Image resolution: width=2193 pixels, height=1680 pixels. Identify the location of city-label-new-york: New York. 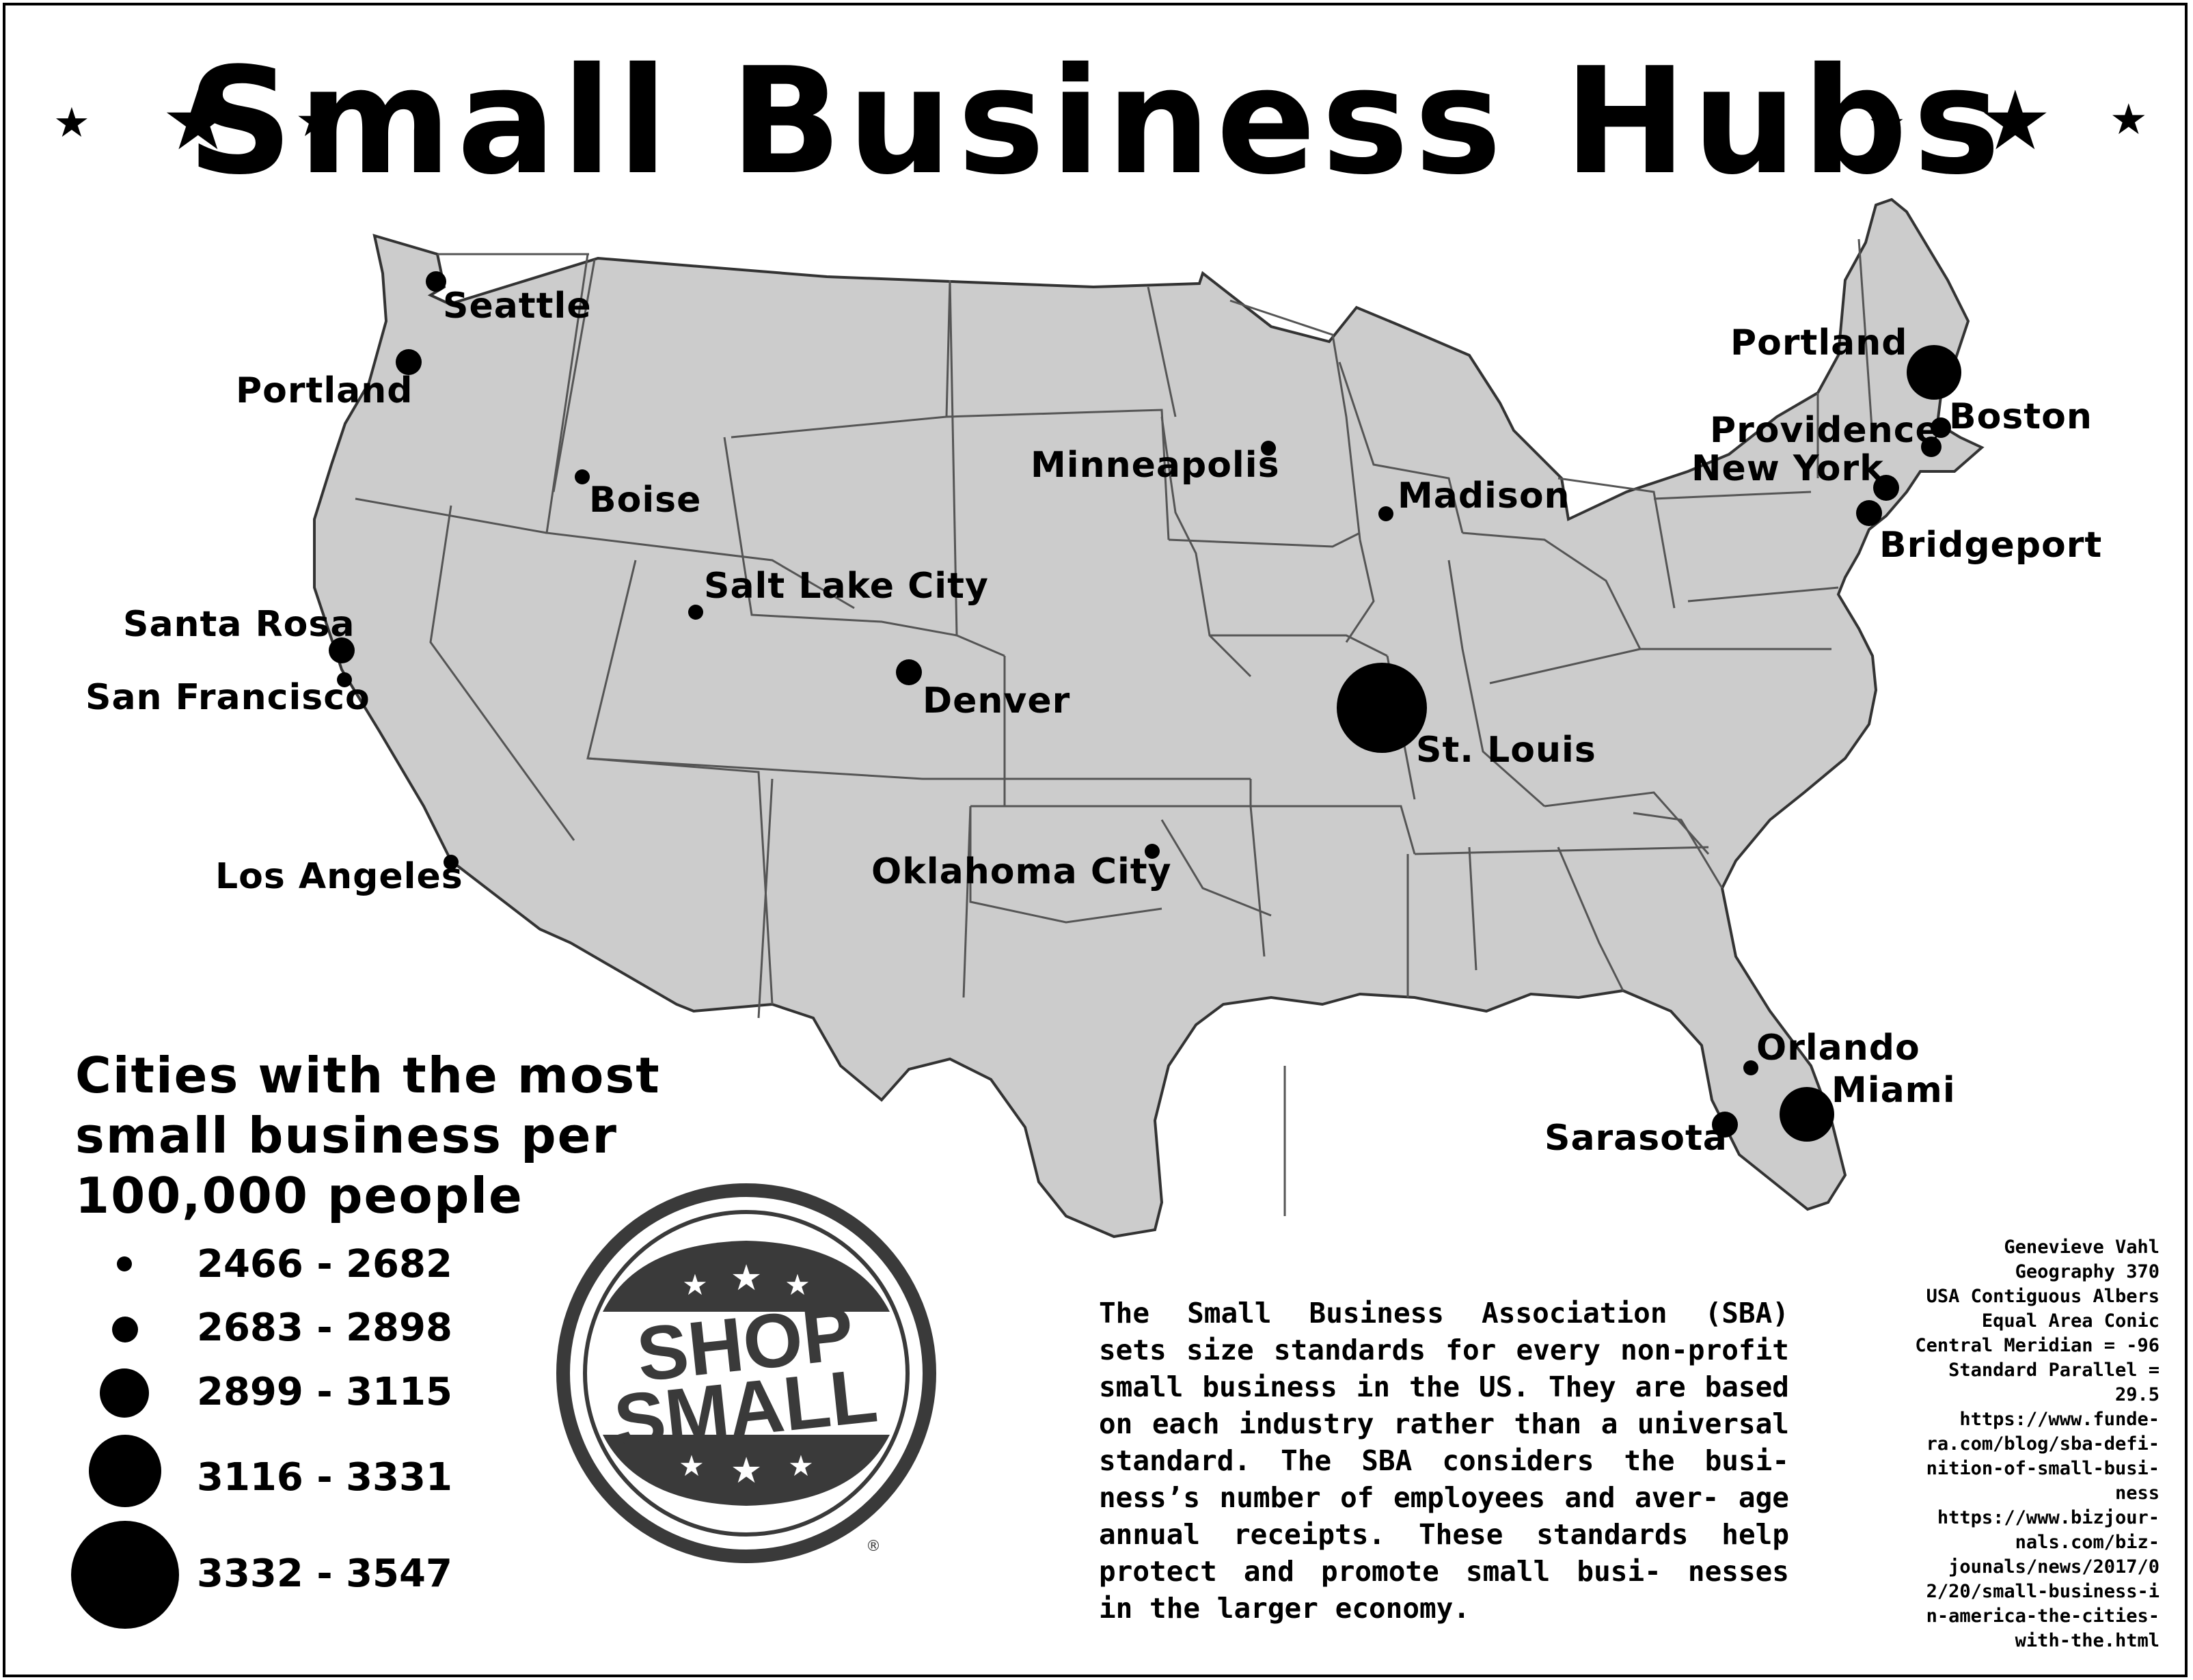
(1788, 468).